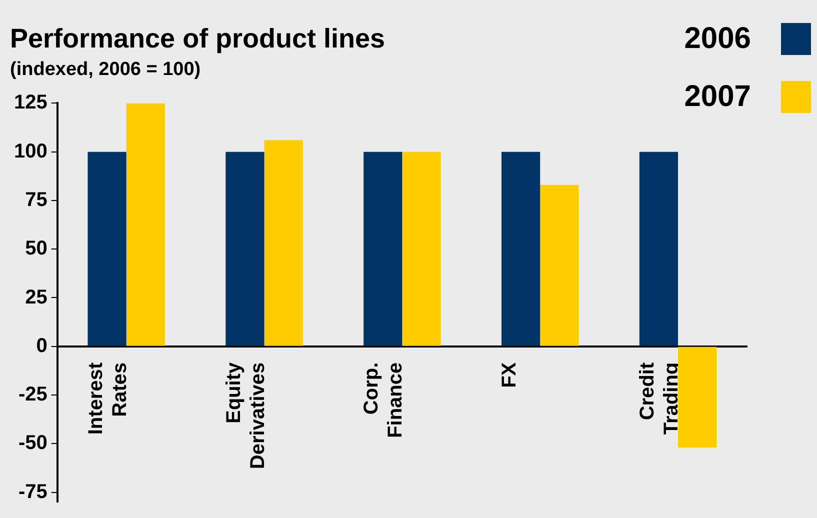 The width and height of the screenshot is (817, 518). What do you see at coordinates (717, 39) in the screenshot?
I see `legend-label: 2006` at bounding box center [717, 39].